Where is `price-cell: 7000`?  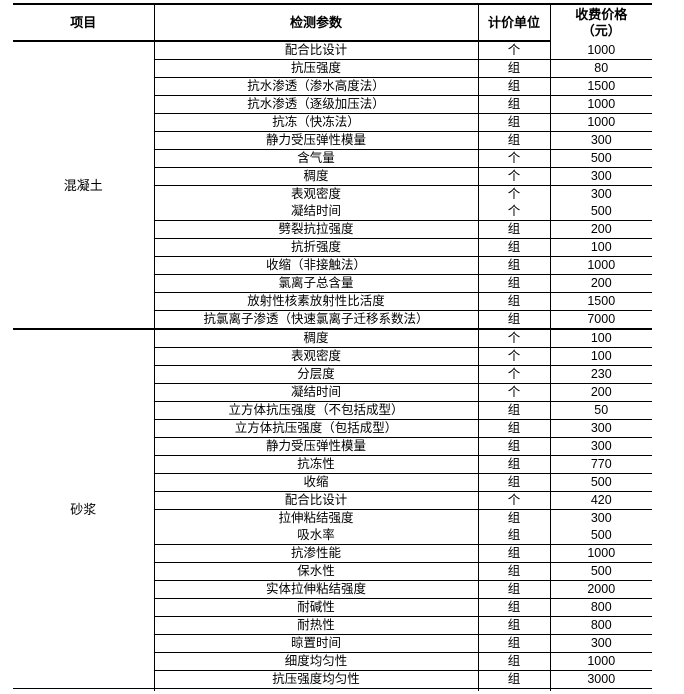 price-cell: 7000 is located at coordinates (601, 320).